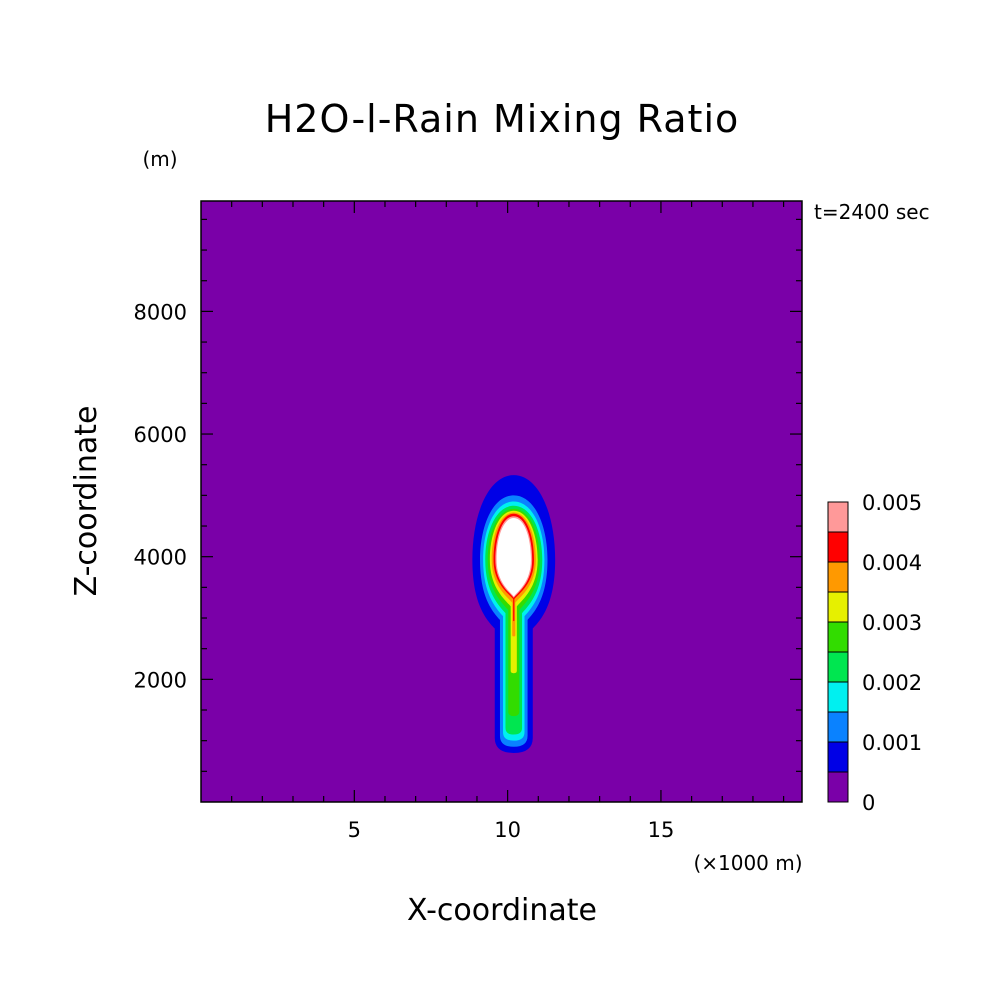 The height and width of the screenshot is (1004, 1004). I want to click on x-tick-label: 10, so click(507, 830).